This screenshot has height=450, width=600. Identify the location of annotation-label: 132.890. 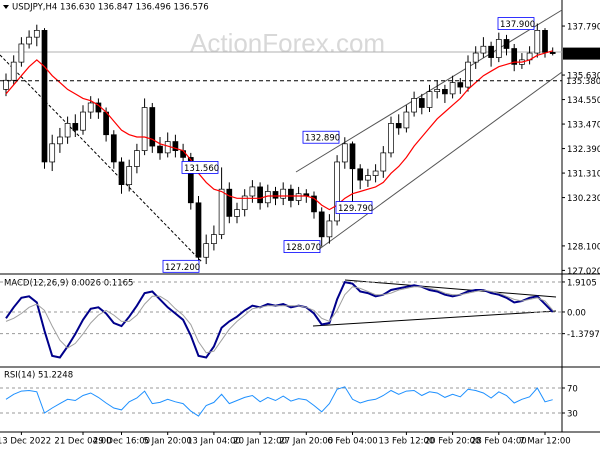
(322, 139).